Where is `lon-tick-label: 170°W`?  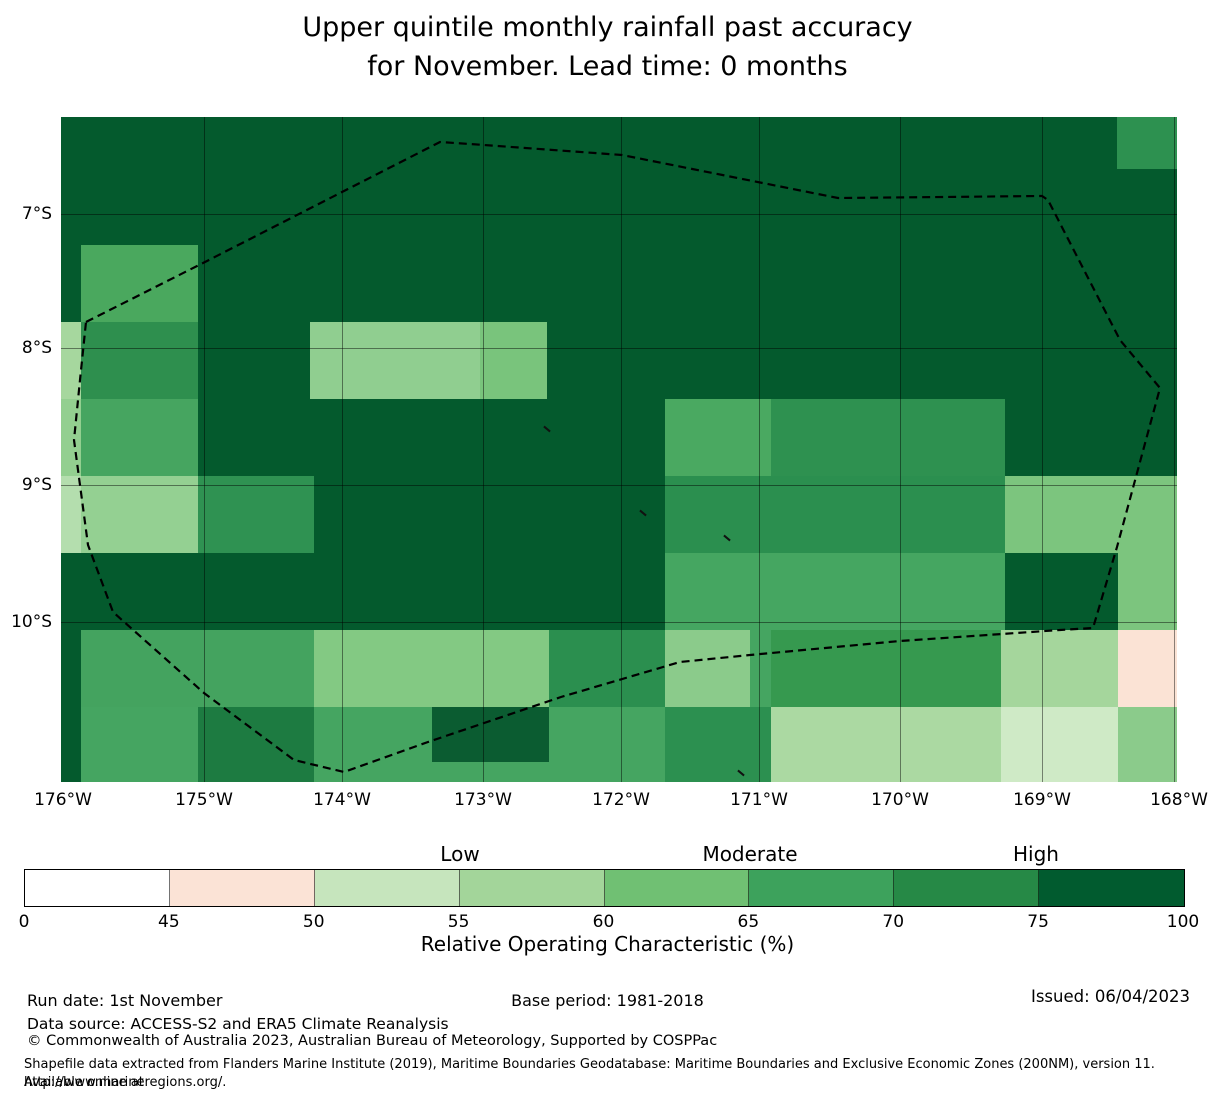
lon-tick-label: 170°W is located at coordinates (900, 800).